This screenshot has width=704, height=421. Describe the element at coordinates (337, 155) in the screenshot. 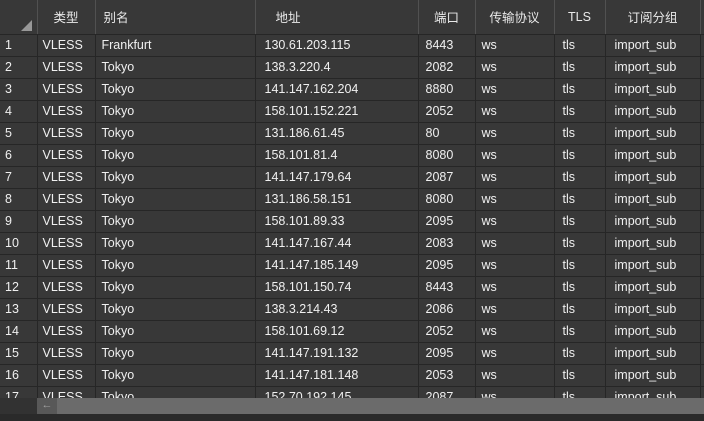

I see `cell-address: 158.101.81.4` at that location.